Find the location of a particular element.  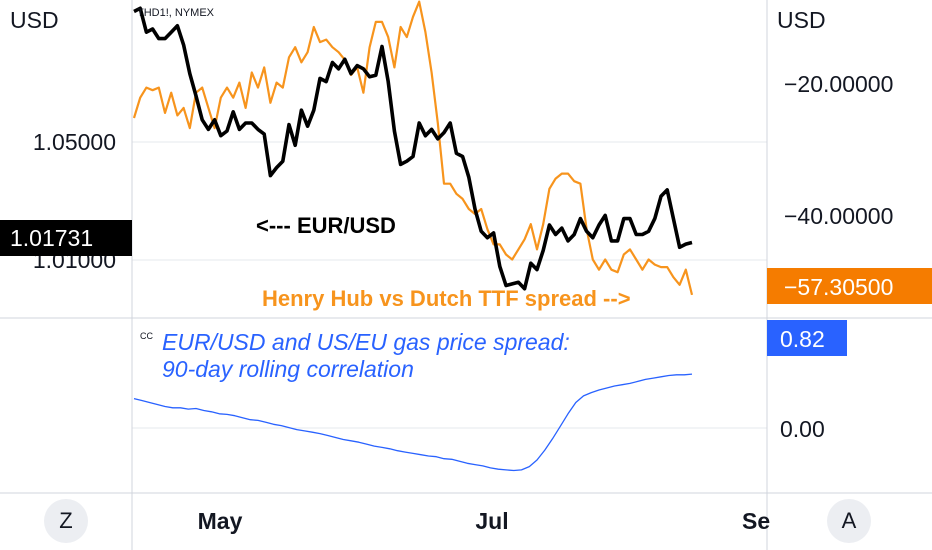

time-tick-label: Se is located at coordinates (756, 521).